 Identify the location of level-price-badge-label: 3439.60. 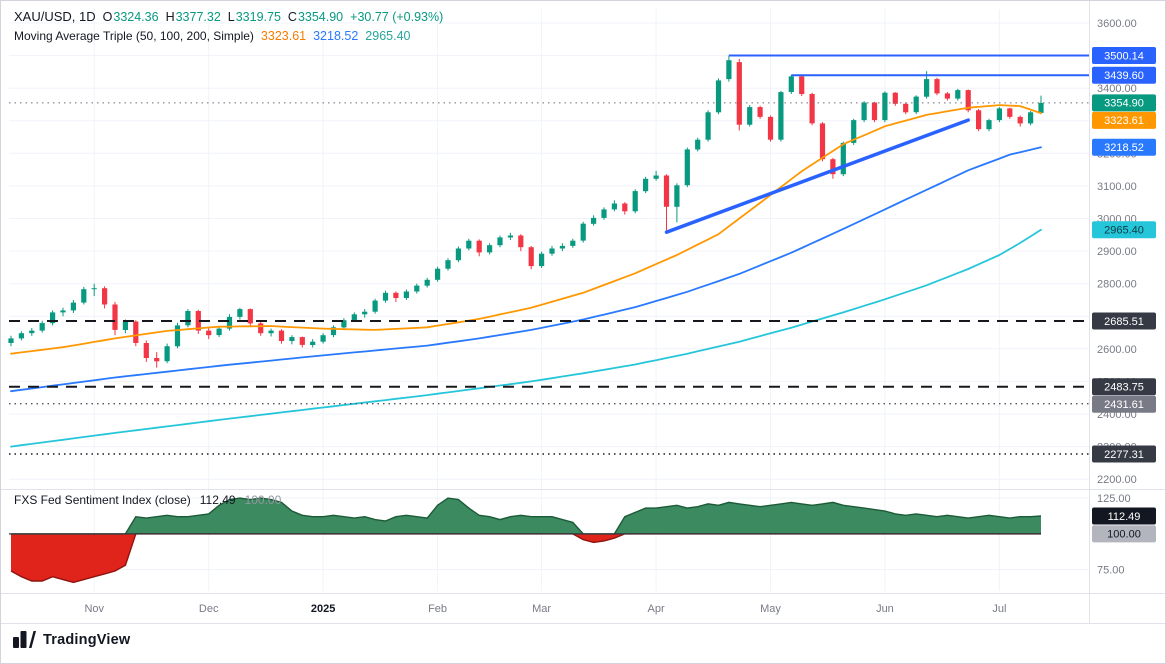
(1124, 76).